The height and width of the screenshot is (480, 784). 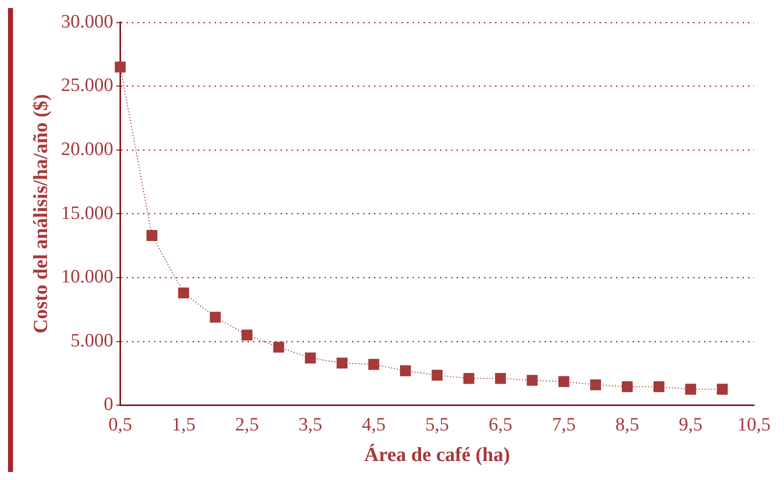 What do you see at coordinates (627, 425) in the screenshot?
I see `x-tick-label: 8,5` at bounding box center [627, 425].